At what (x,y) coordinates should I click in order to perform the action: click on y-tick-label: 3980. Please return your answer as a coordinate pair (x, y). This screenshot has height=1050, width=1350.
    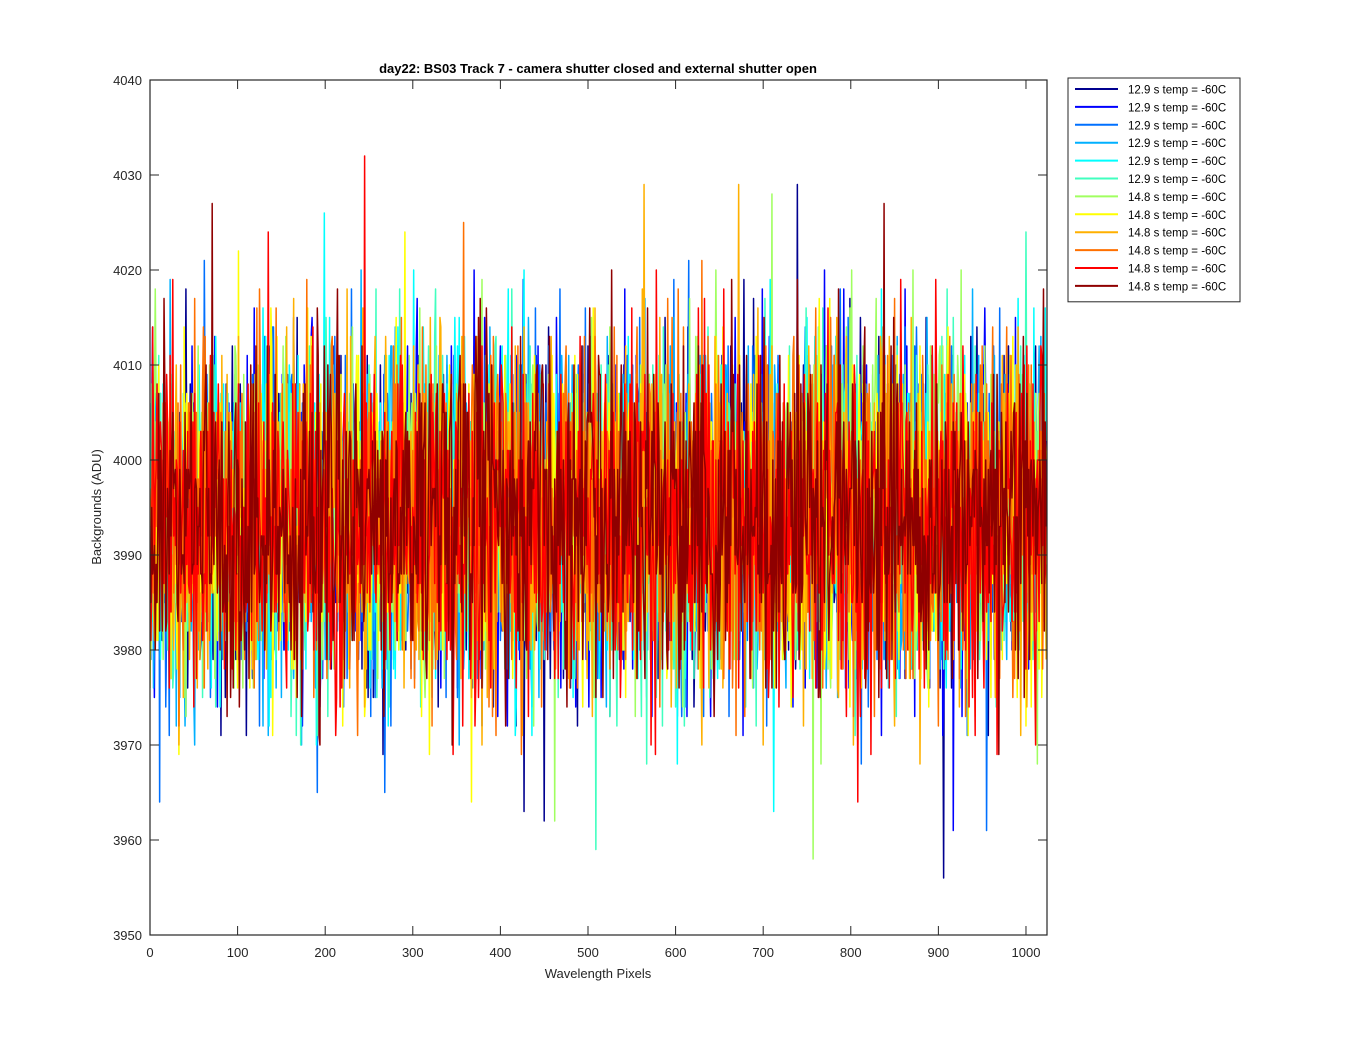
    Looking at the image, I should click on (127, 650).